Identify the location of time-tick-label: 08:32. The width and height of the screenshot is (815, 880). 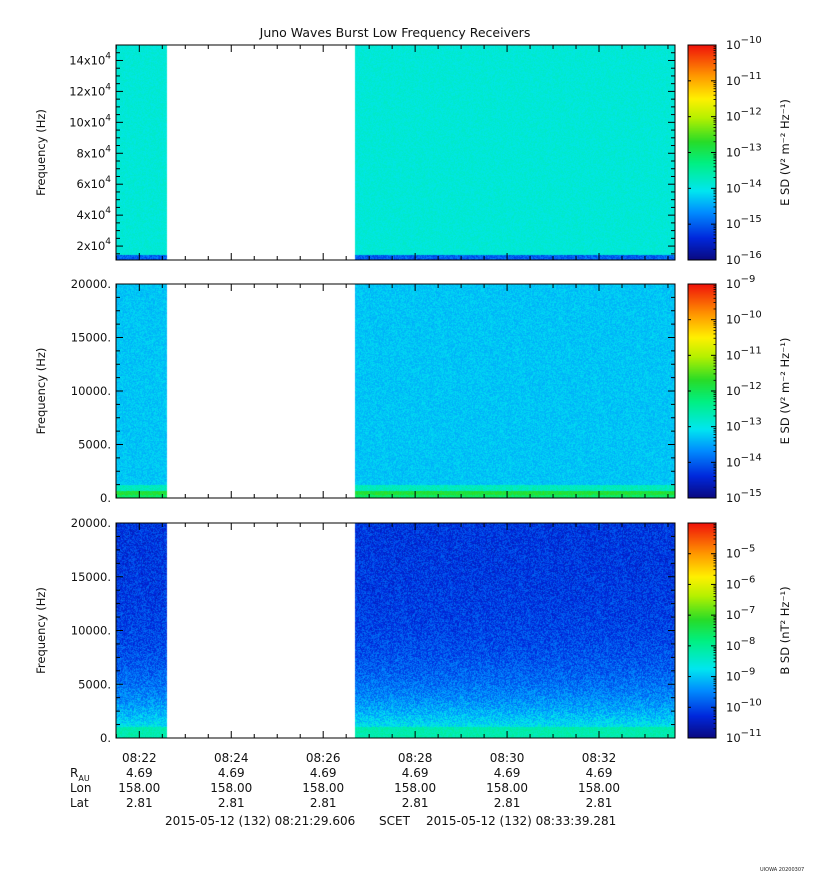
(599, 758).